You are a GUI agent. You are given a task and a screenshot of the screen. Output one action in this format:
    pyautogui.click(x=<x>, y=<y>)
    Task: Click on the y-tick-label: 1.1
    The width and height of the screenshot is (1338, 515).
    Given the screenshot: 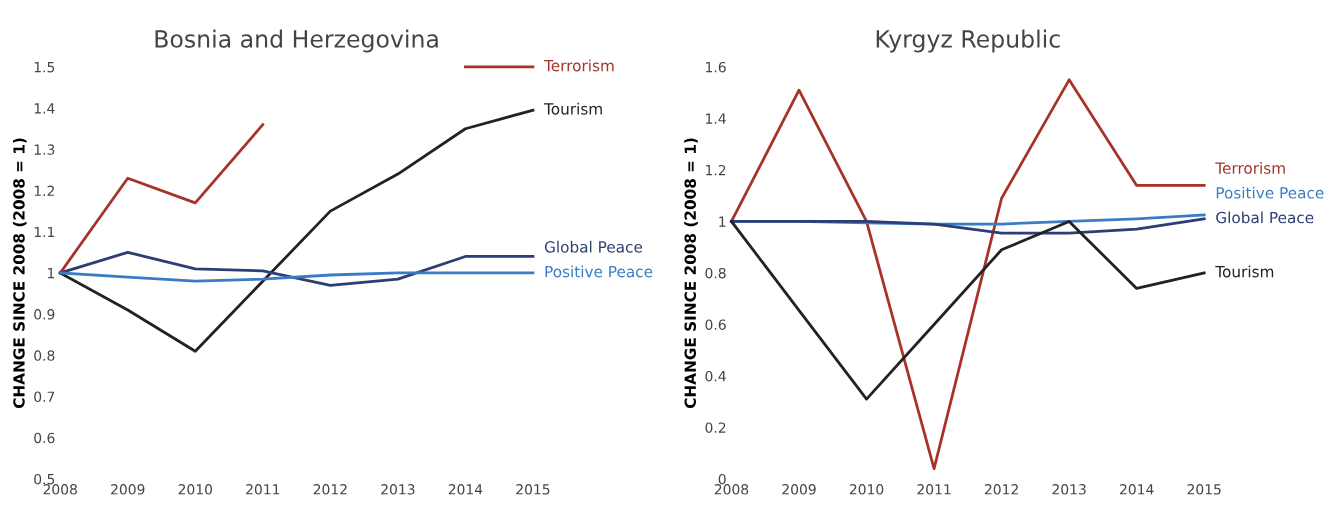 What is the action you would take?
    pyautogui.click(x=44, y=232)
    